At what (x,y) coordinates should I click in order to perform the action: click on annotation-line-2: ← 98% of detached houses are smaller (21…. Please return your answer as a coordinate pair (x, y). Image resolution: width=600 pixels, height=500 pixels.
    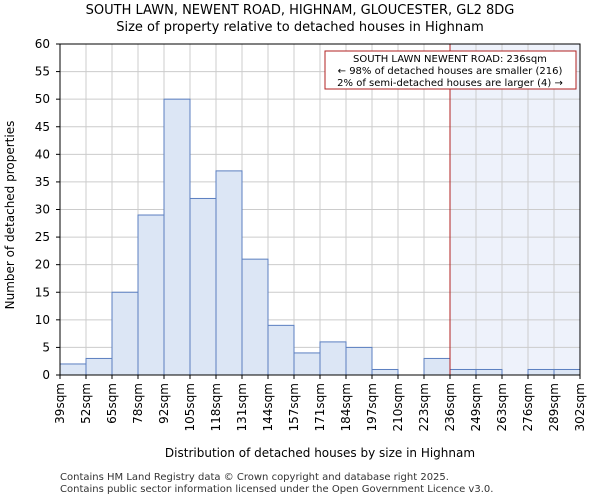
    Looking at the image, I should click on (450, 71).